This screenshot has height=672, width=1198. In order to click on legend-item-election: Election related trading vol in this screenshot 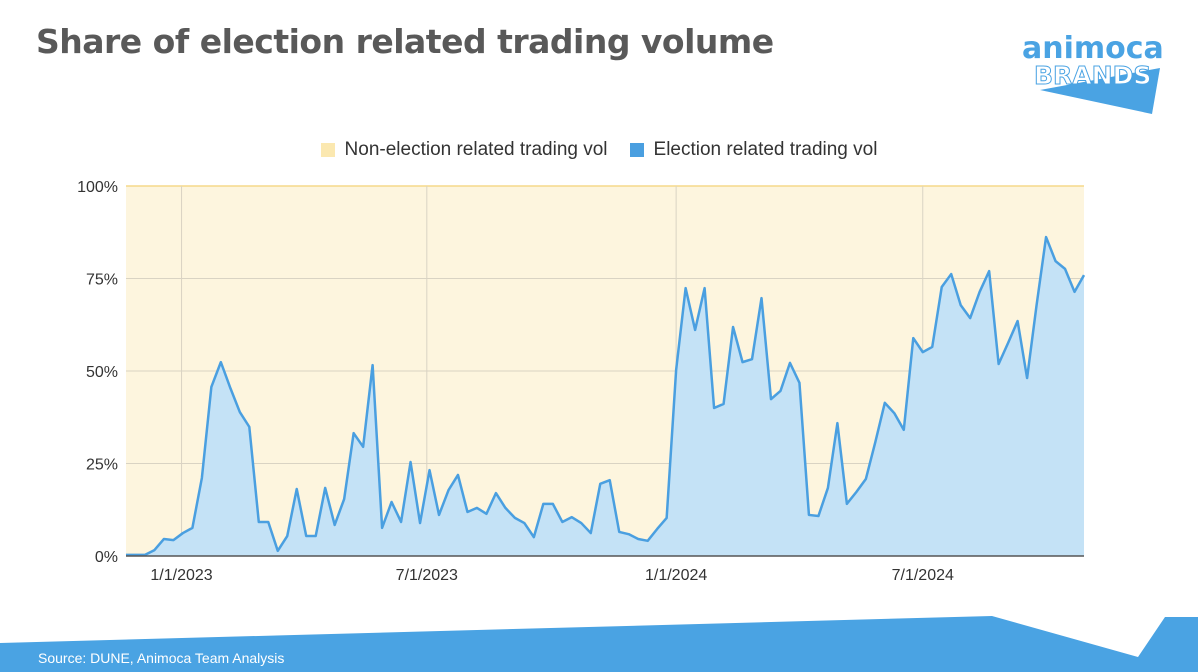, I will do `click(753, 150)`.